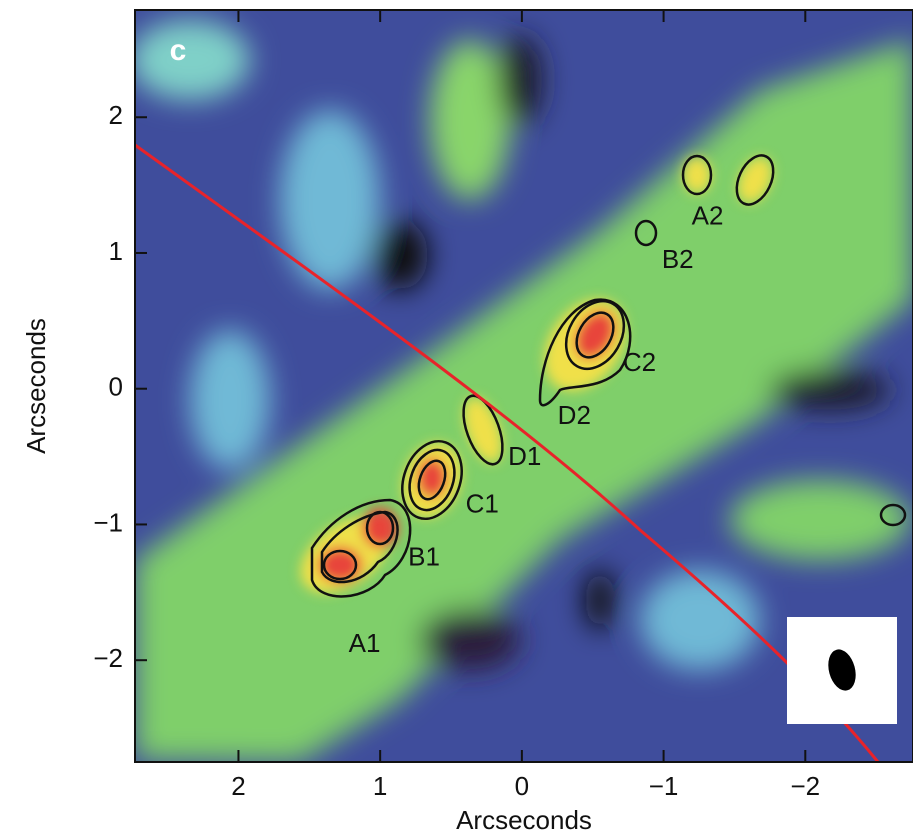  I want to click on source-label: C2, so click(639, 362).